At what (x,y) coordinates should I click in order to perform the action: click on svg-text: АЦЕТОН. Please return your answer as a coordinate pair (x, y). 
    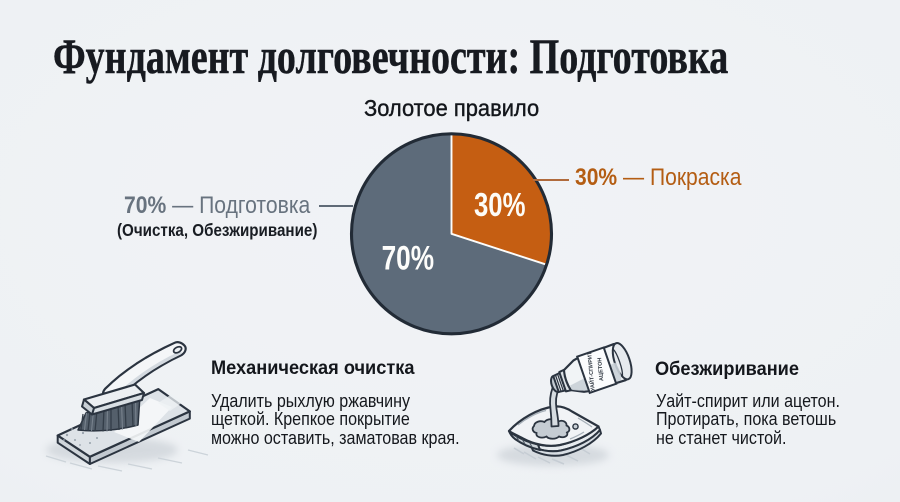
    Looking at the image, I should click on (601, 369).